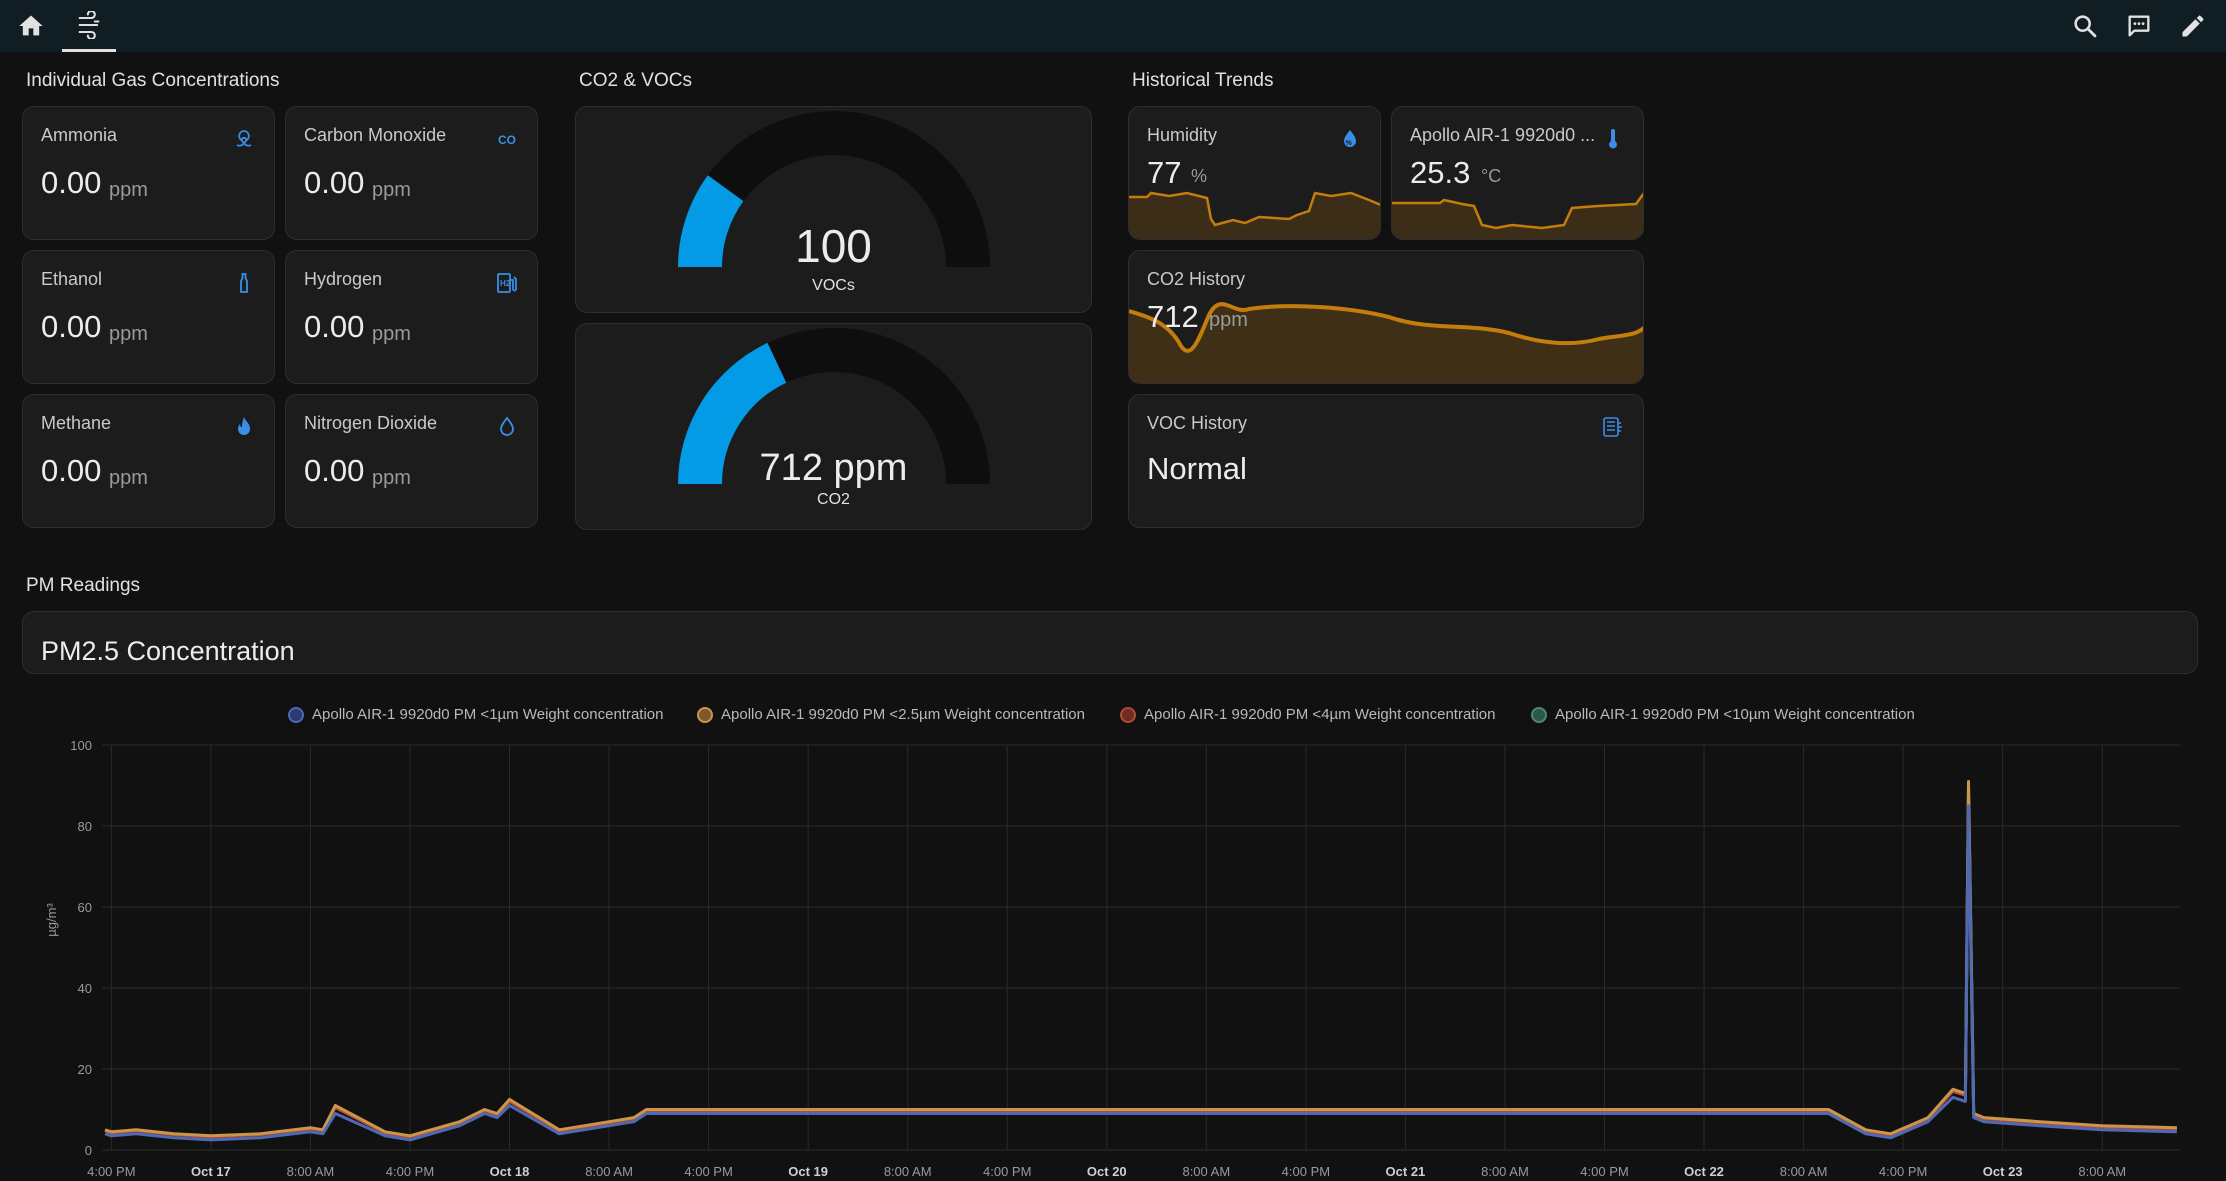 Image resolution: width=2226 pixels, height=1181 pixels. What do you see at coordinates (1182, 135) in the screenshot?
I see `history-name: Humidity` at bounding box center [1182, 135].